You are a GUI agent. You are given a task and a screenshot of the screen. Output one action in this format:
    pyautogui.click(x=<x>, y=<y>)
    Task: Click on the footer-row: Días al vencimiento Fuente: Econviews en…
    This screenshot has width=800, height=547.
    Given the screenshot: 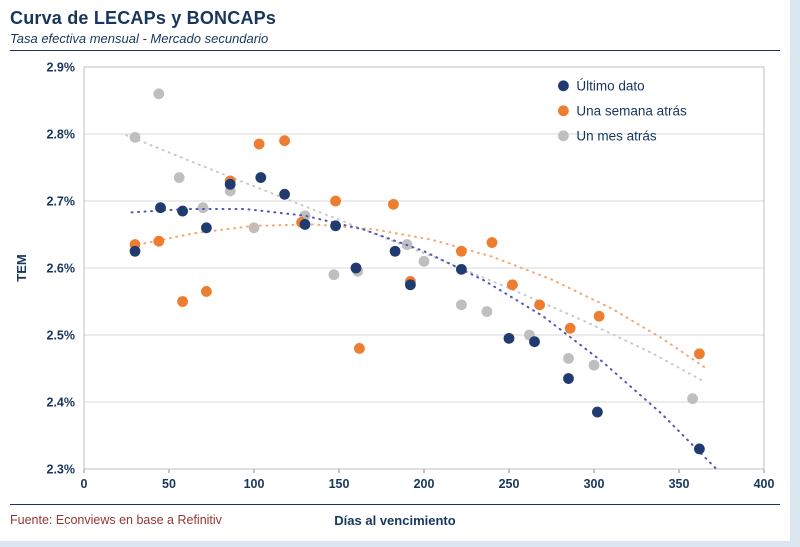 What is the action you would take?
    pyautogui.click(x=395, y=521)
    